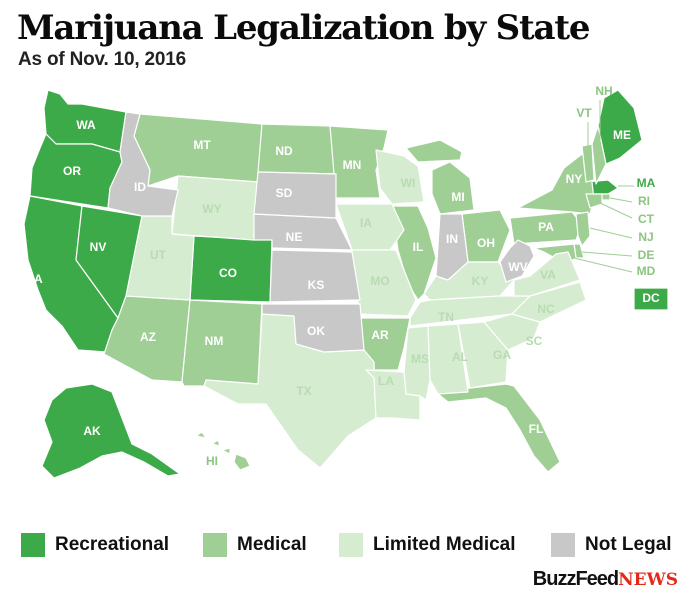 This screenshot has height=606, width=700. I want to click on buzzfeed-news-logo: BuzzFeedNEWS, so click(605, 579).